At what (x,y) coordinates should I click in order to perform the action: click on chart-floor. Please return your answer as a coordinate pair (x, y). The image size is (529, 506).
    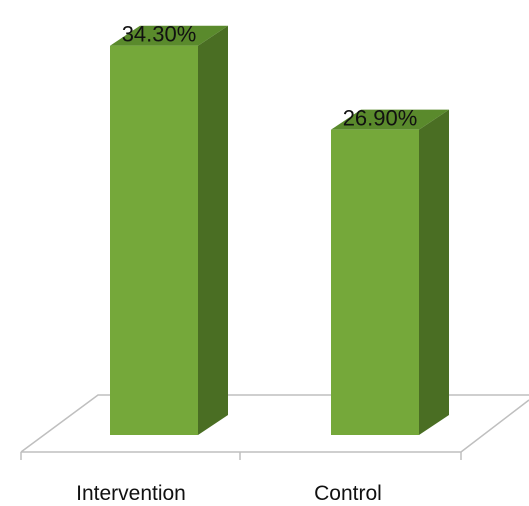
    Looking at the image, I should click on (274, 427).